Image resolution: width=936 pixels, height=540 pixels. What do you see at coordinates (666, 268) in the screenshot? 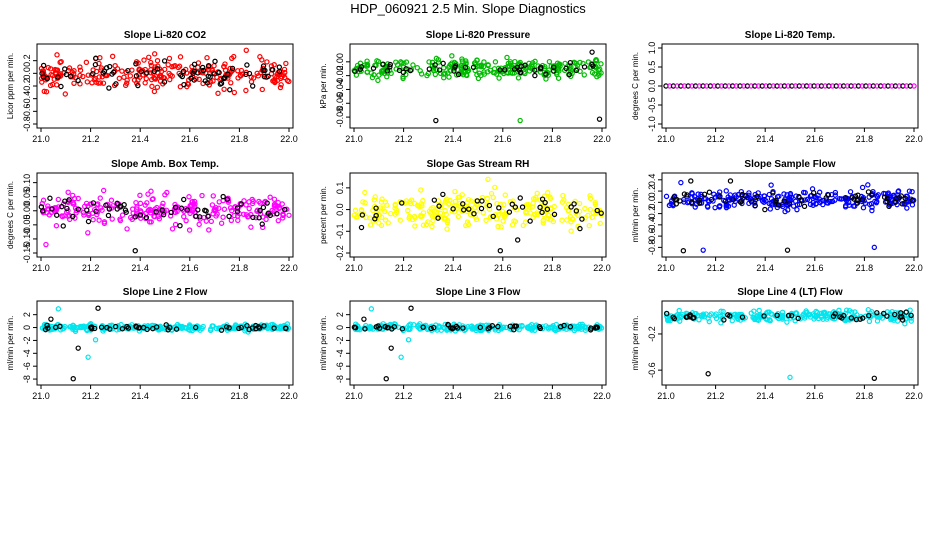
I see `x-tick-label: 21.0` at bounding box center [666, 268].